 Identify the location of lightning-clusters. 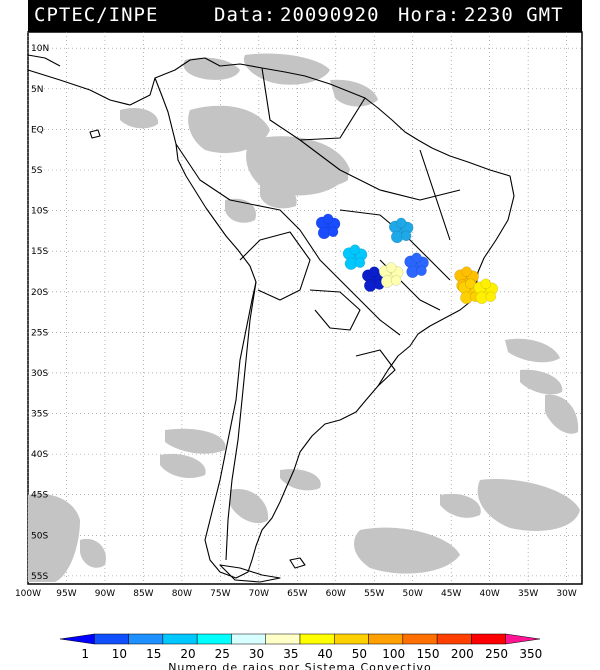
(407, 259).